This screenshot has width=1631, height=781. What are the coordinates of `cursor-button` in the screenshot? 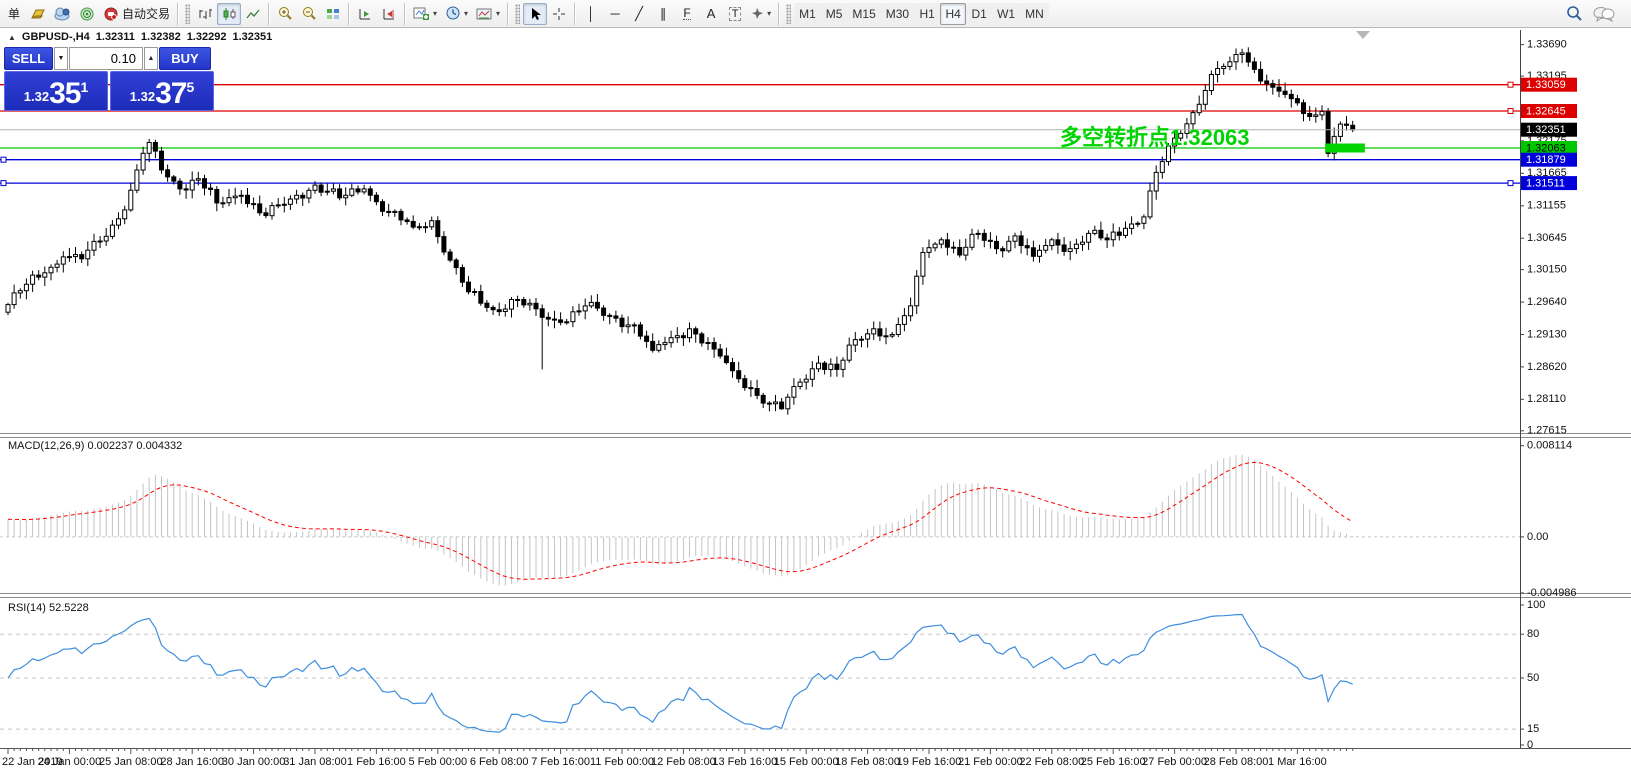 It's located at (535, 13).